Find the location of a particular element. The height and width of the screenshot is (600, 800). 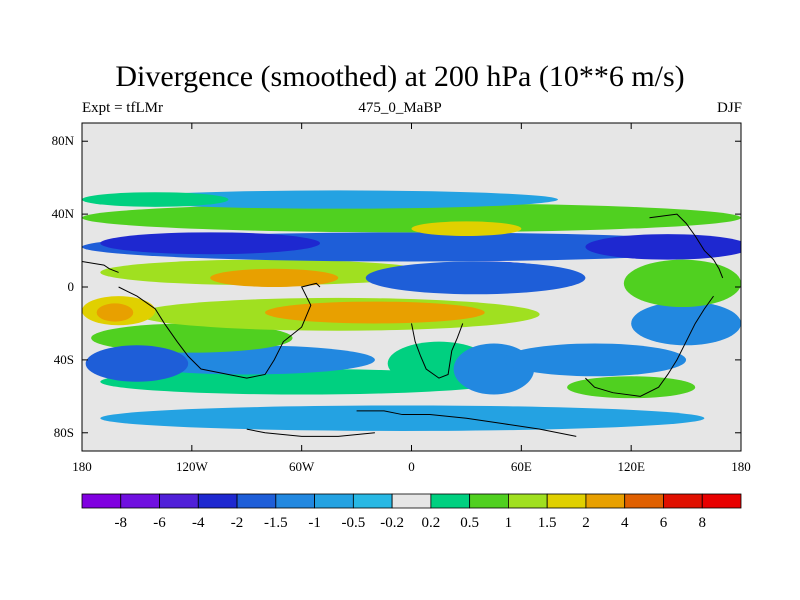

field-equatorial-strong-positive is located at coordinates (274, 277).